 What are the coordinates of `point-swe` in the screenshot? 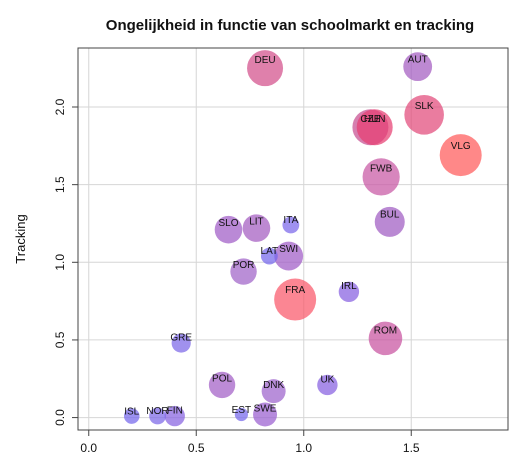 It's located at (265, 414).